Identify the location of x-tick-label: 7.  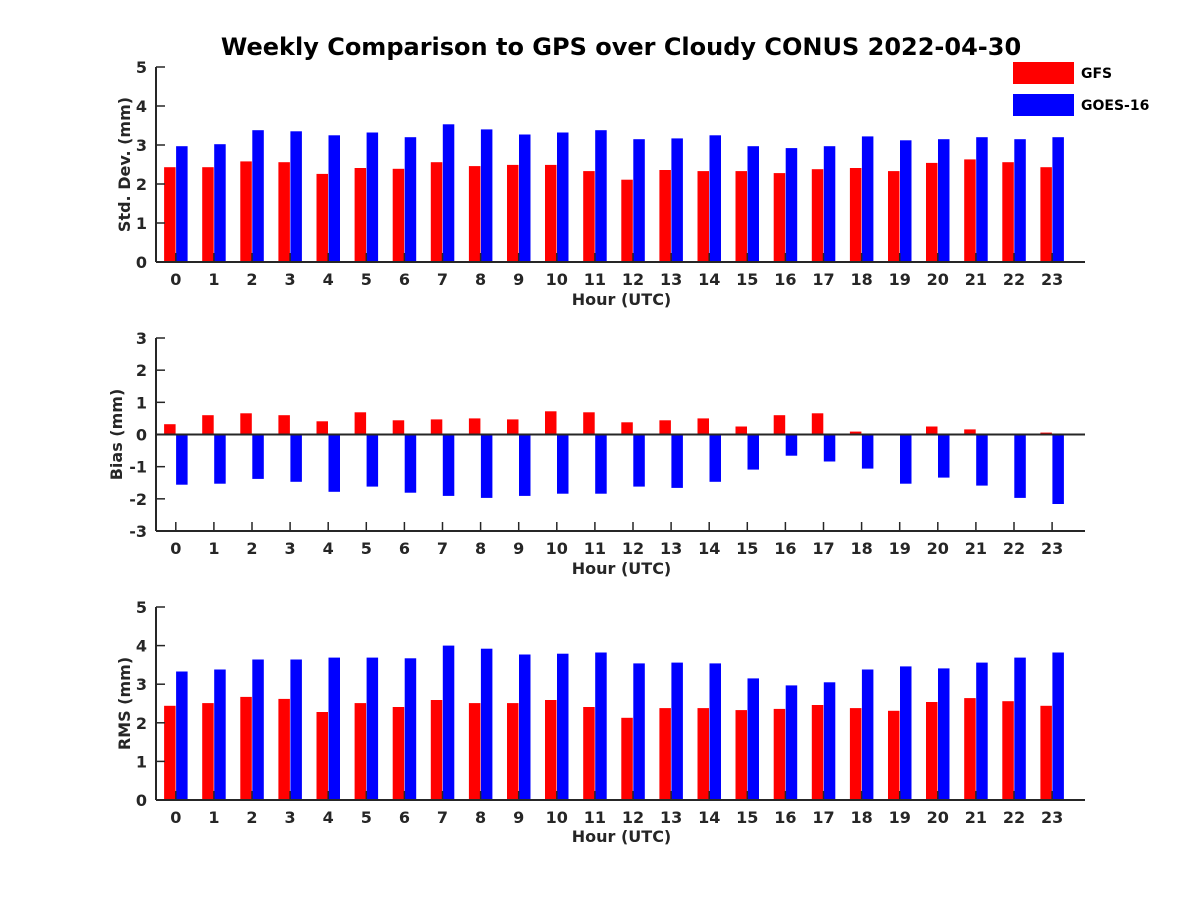
(442, 279).